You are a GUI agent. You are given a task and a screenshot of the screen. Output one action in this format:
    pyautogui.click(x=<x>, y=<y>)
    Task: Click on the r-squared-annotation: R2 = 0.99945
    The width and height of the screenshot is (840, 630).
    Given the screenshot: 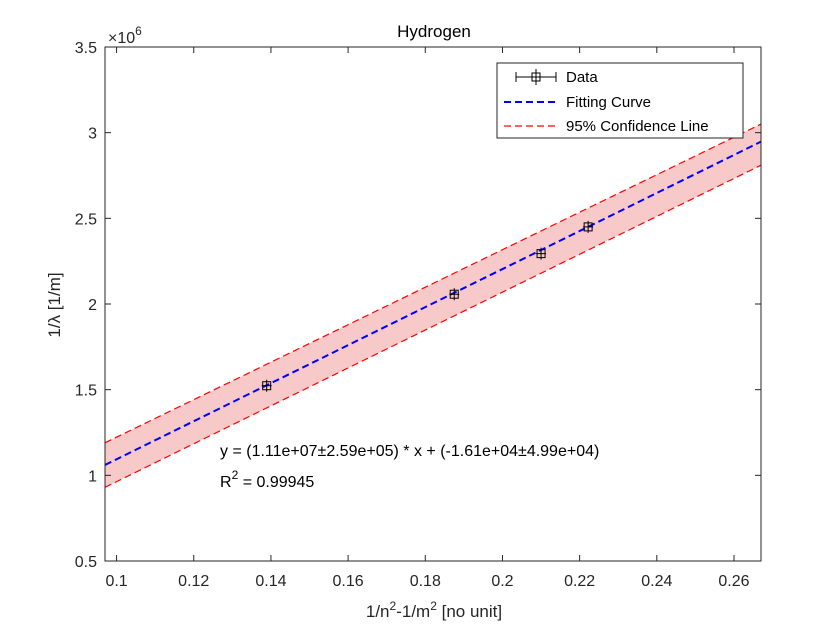 What is the action you would take?
    pyautogui.click(x=267, y=479)
    